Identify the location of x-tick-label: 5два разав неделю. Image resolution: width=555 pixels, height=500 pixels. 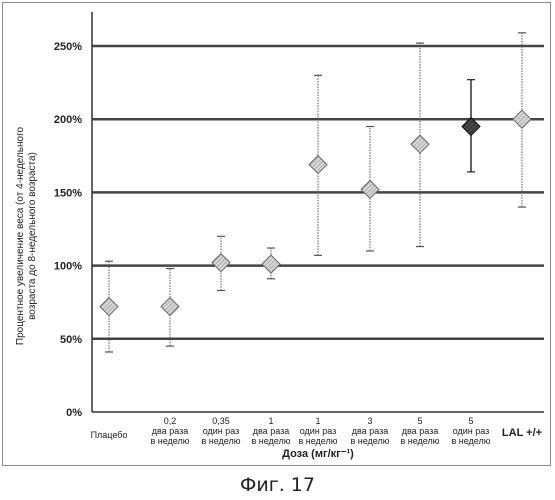
(419, 431).